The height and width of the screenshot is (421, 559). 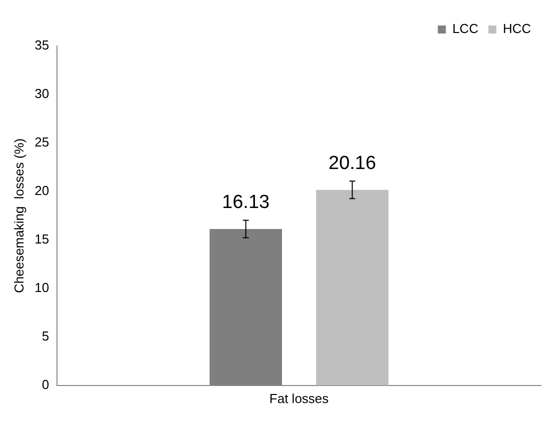 What do you see at coordinates (42, 142) in the screenshot?
I see `y-tick-label: 25` at bounding box center [42, 142].